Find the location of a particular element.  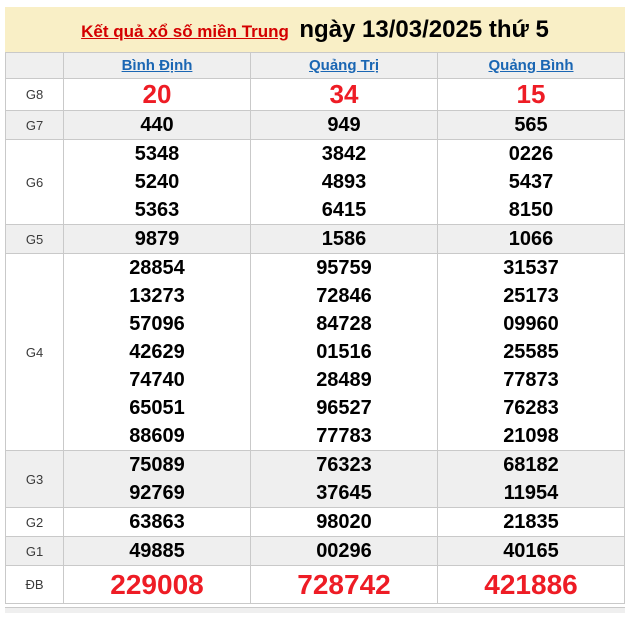

prize-value: 4893 is located at coordinates (344, 182).